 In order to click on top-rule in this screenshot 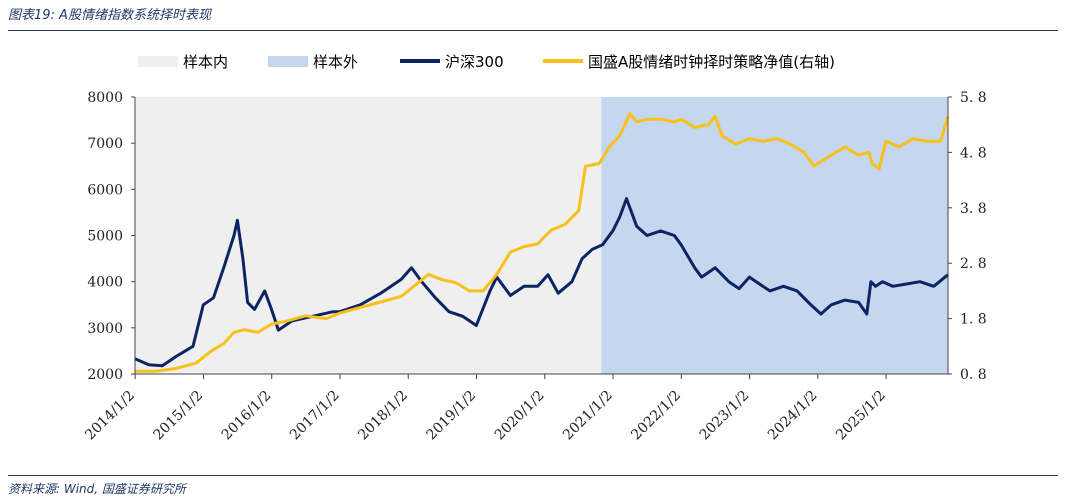, I will do `click(533, 30)`.